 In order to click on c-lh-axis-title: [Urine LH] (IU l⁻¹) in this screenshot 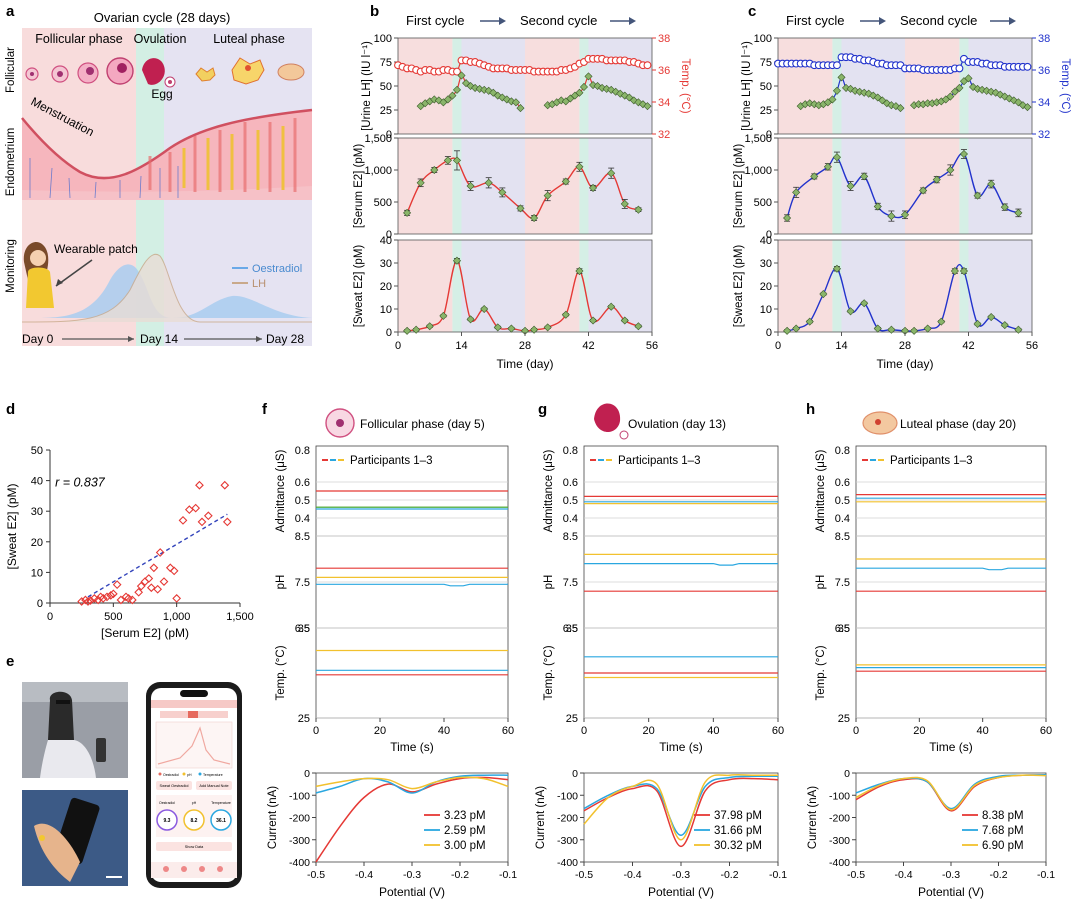, I will do `click(747, 86)`.